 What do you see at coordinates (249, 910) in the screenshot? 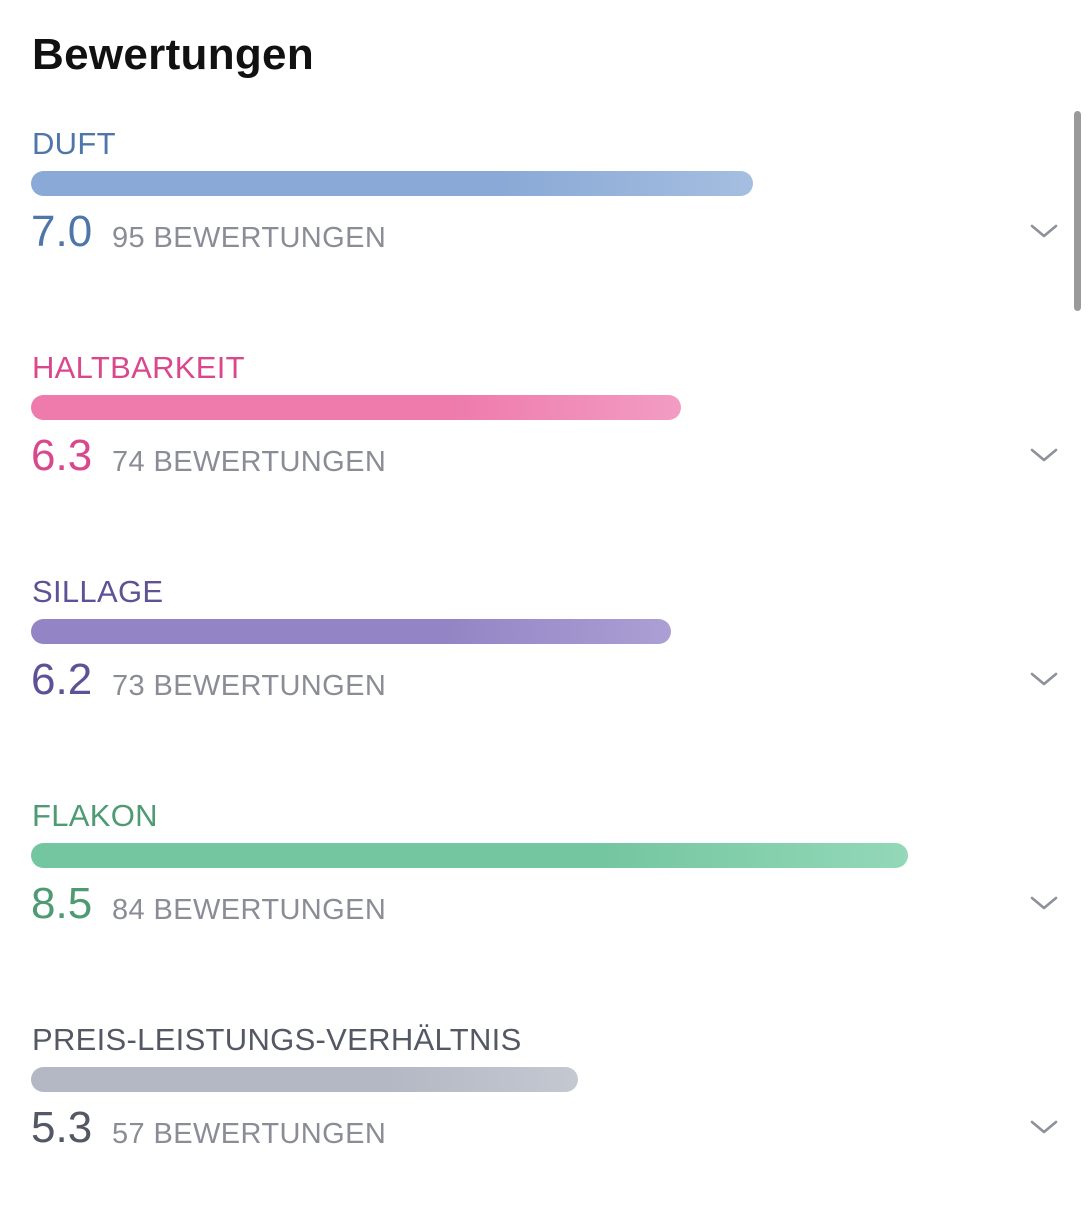
I see `rating-count: 84 BEWERTUNGEN` at bounding box center [249, 910].